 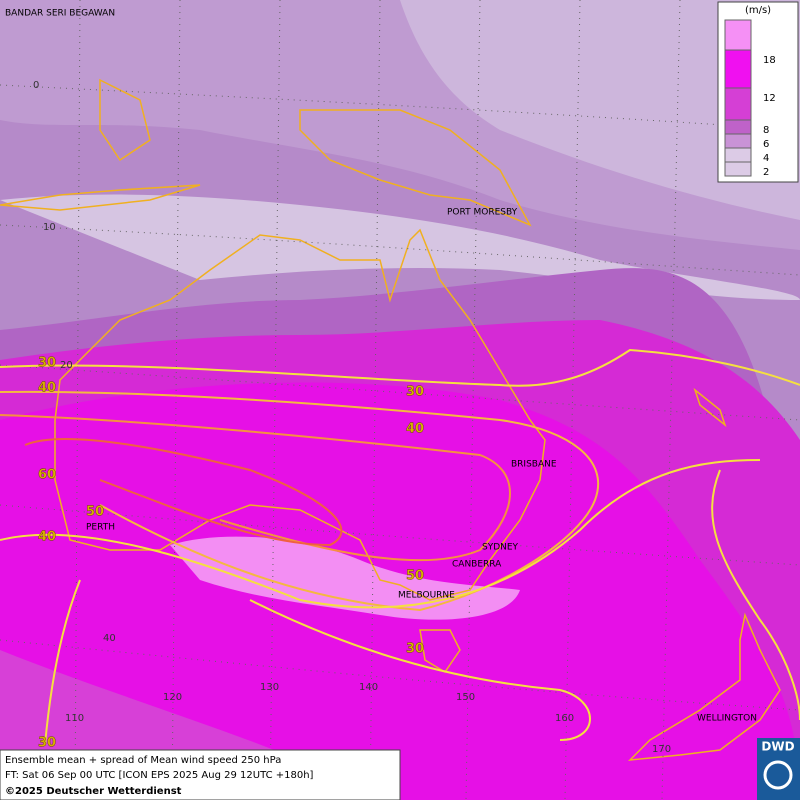 What do you see at coordinates (36, 85) in the screenshot?
I see `grid-label: 0` at bounding box center [36, 85].